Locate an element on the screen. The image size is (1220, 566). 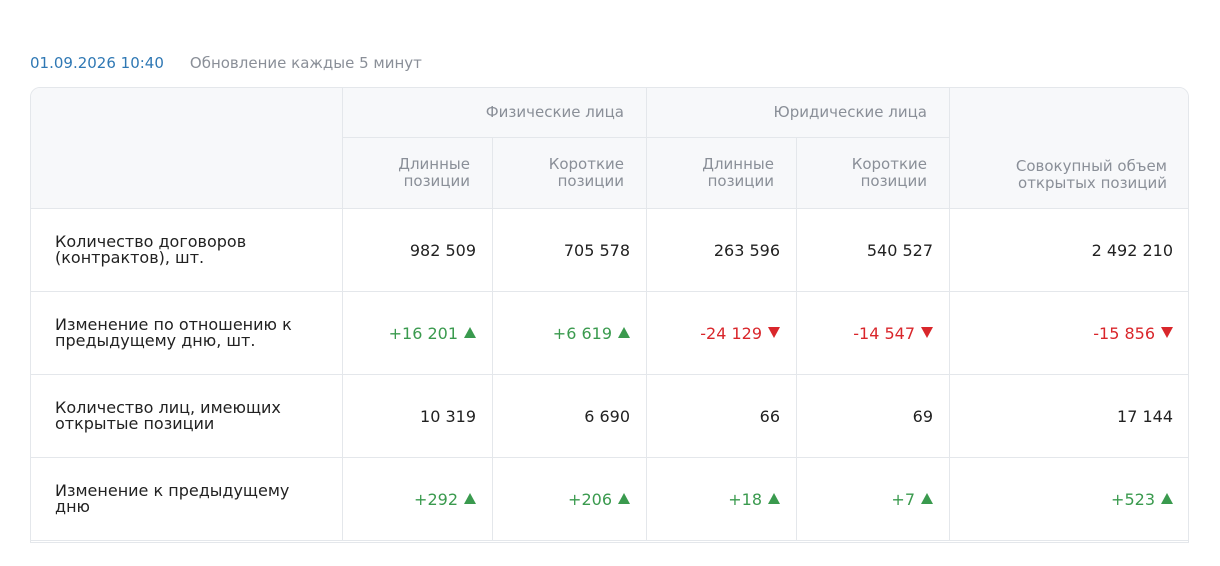
cell: 6 690 is located at coordinates (569, 416).